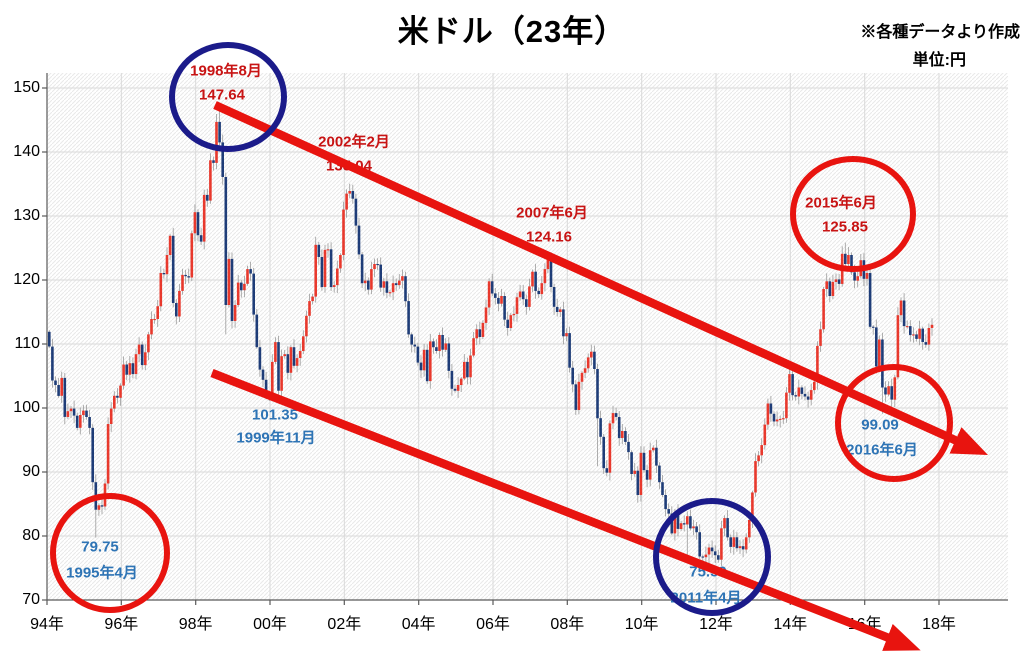  Describe the element at coordinates (939, 60) in the screenshot. I see `unit-note: 単位:円` at that location.